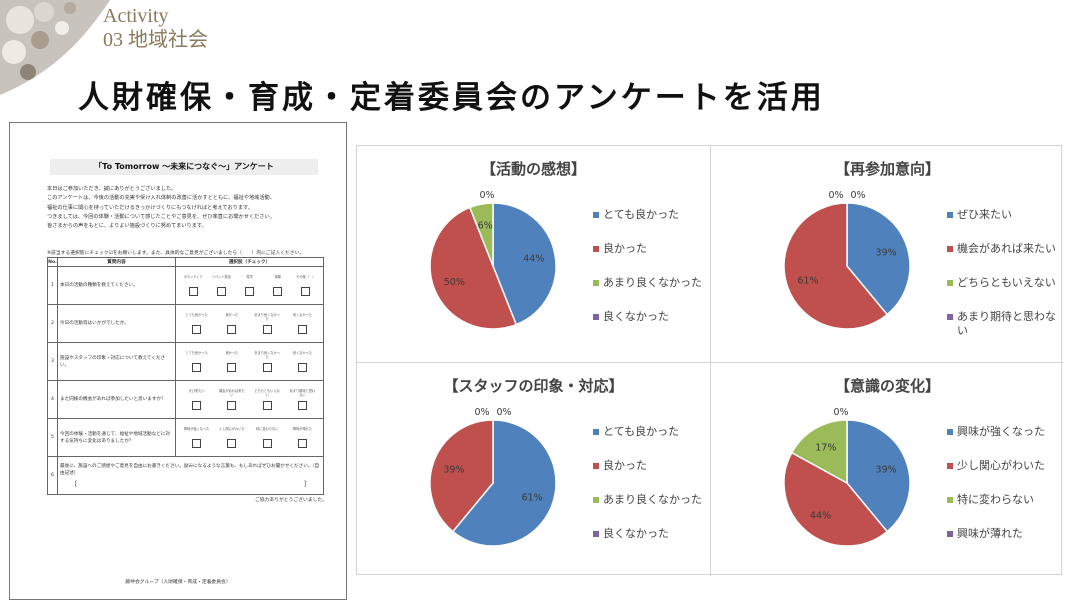 The width and height of the screenshot is (1080, 607). What do you see at coordinates (52, 475) in the screenshot?
I see `question-number: 6` at bounding box center [52, 475].